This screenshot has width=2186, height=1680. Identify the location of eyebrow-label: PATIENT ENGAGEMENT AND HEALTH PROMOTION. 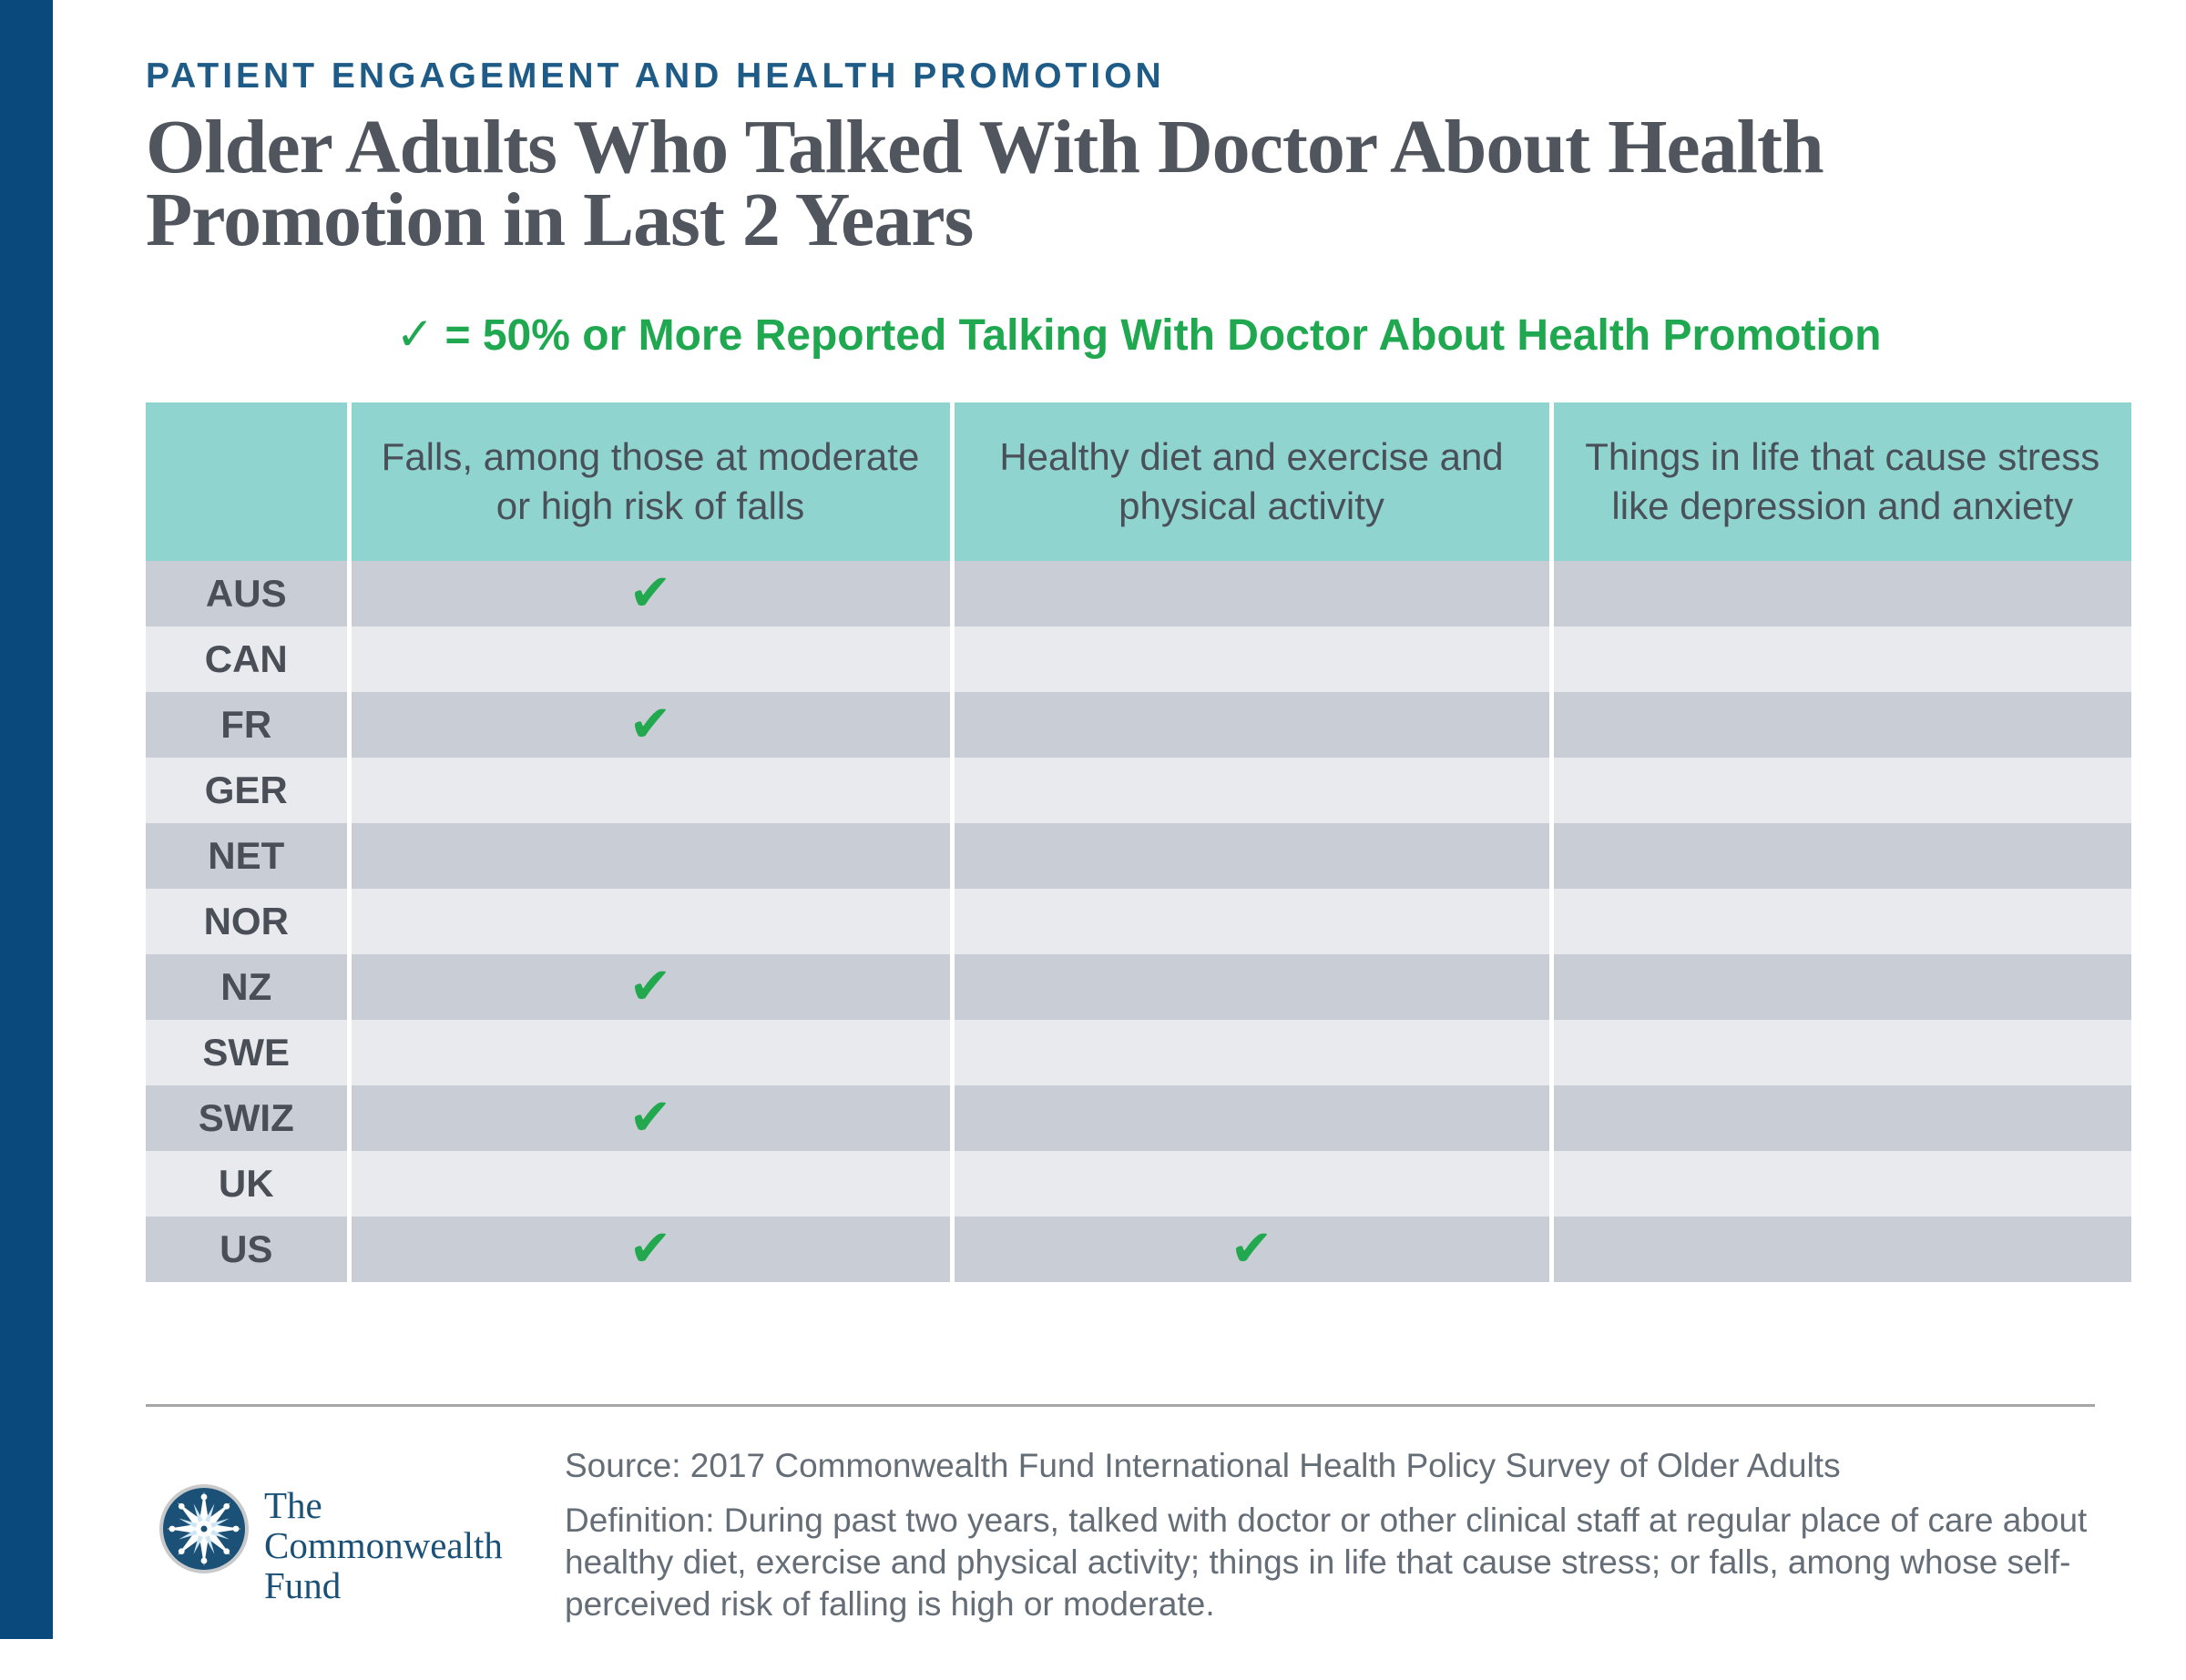
(656, 76).